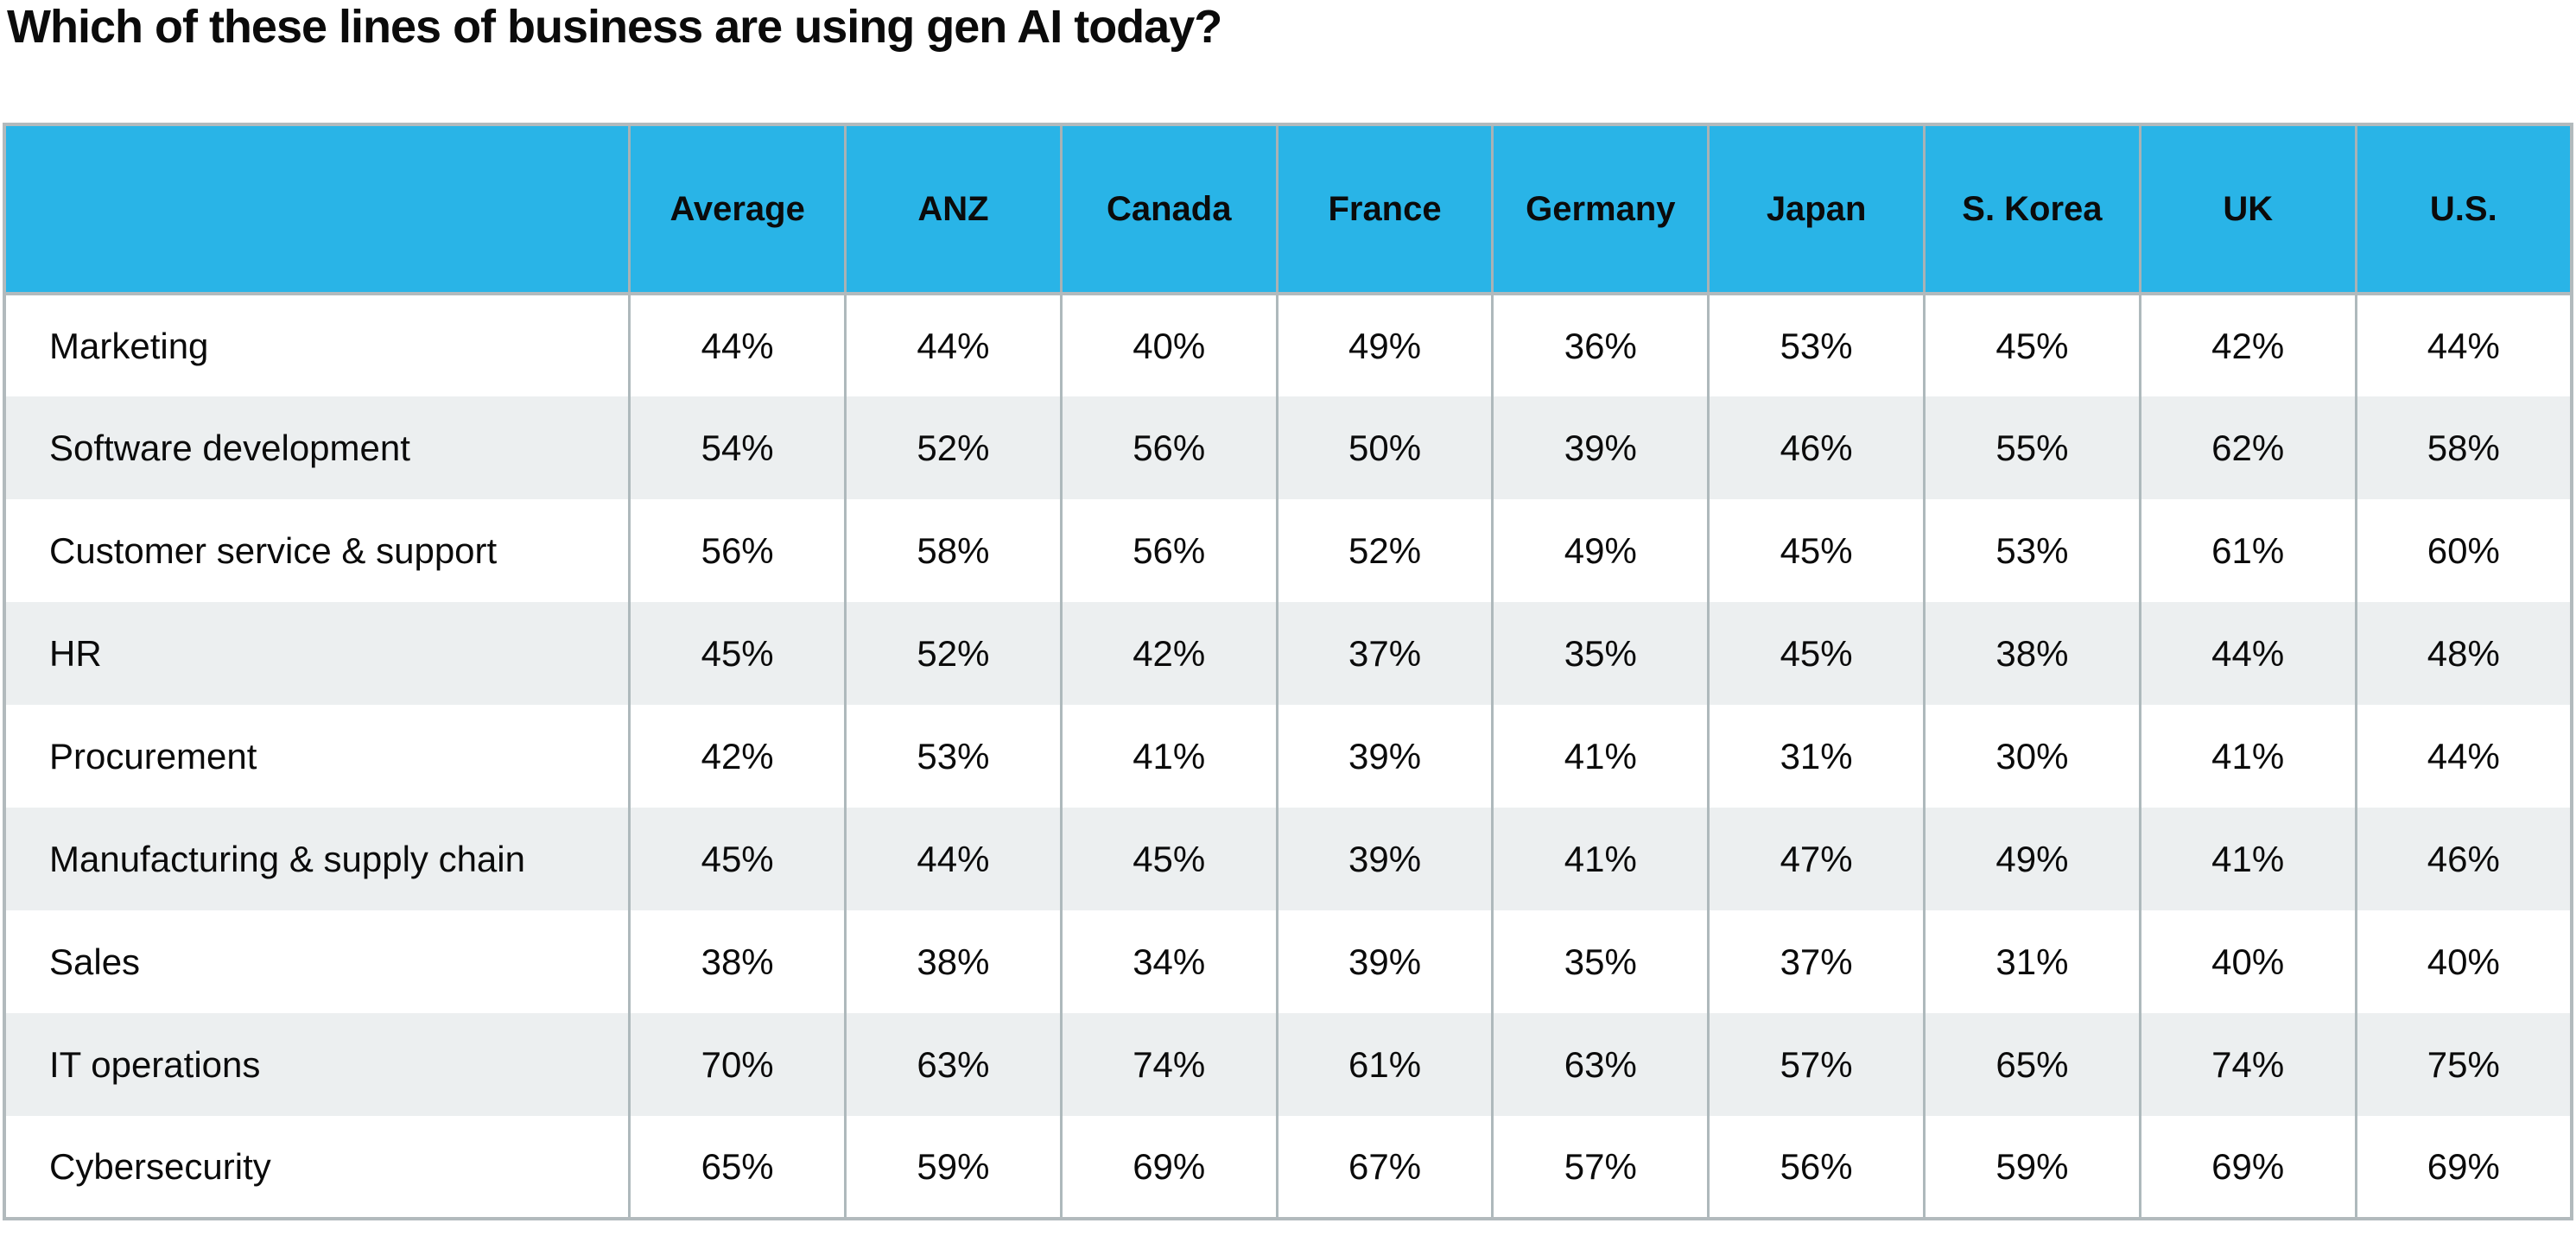  Describe the element at coordinates (1816, 209) in the screenshot. I see `column-header: Japan` at that location.